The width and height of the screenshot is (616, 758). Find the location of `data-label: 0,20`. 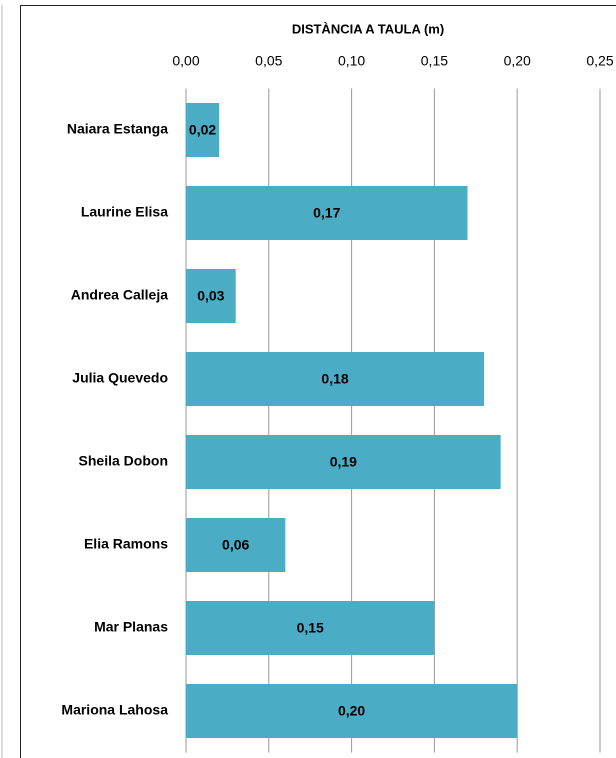

data-label: 0,20 is located at coordinates (351, 711).